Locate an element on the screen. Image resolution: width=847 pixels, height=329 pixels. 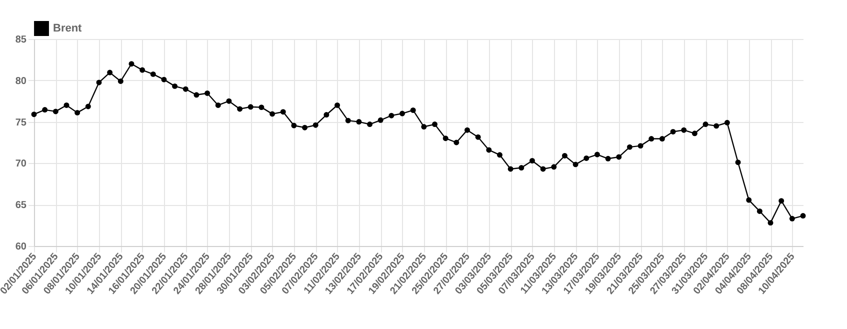
y-tick-label: 60 is located at coordinates (21, 247).